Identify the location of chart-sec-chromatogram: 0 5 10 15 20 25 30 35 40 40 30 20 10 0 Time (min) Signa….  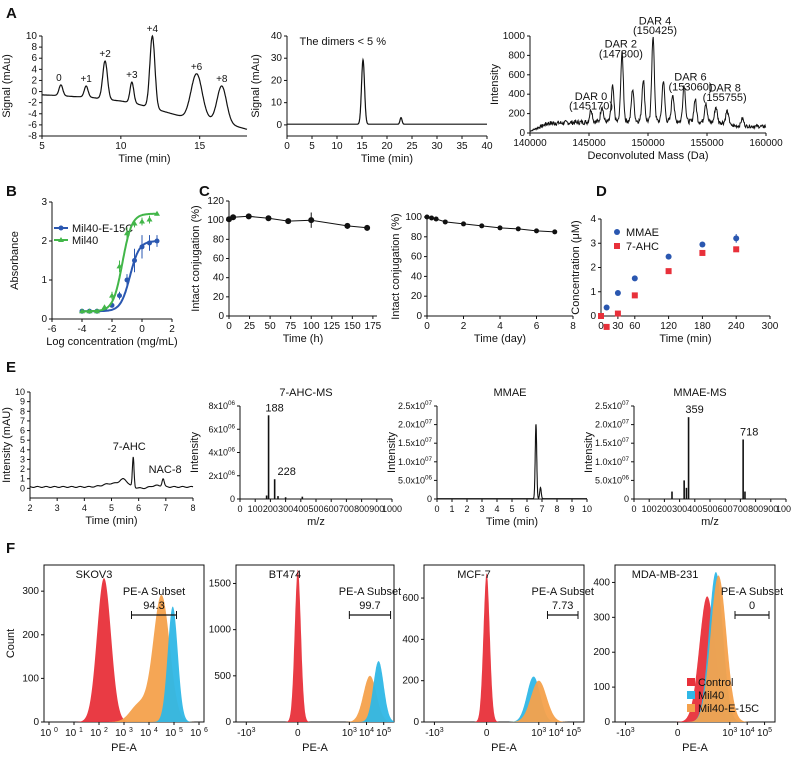
(371, 98).